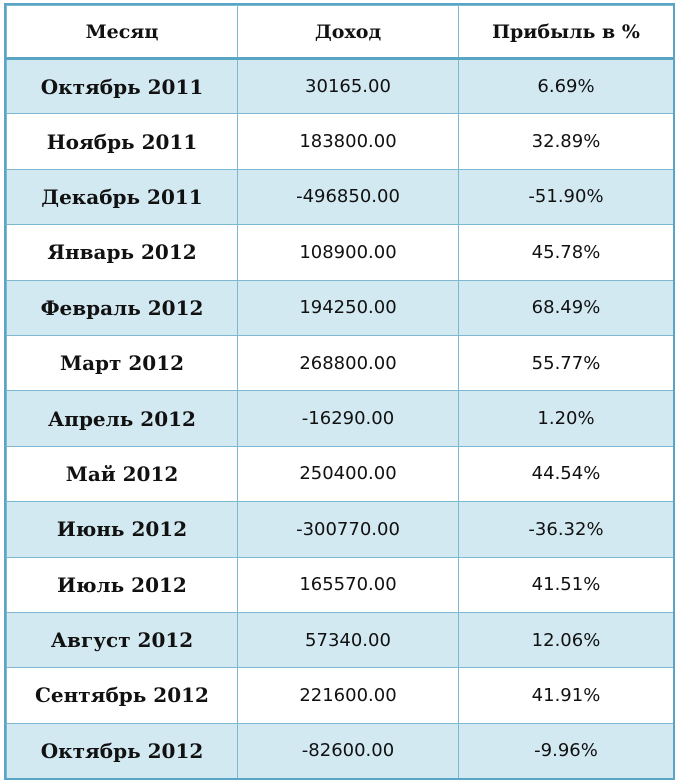  Describe the element at coordinates (122, 197) in the screenshot. I see `cell-month: Декабрь 2011` at that location.